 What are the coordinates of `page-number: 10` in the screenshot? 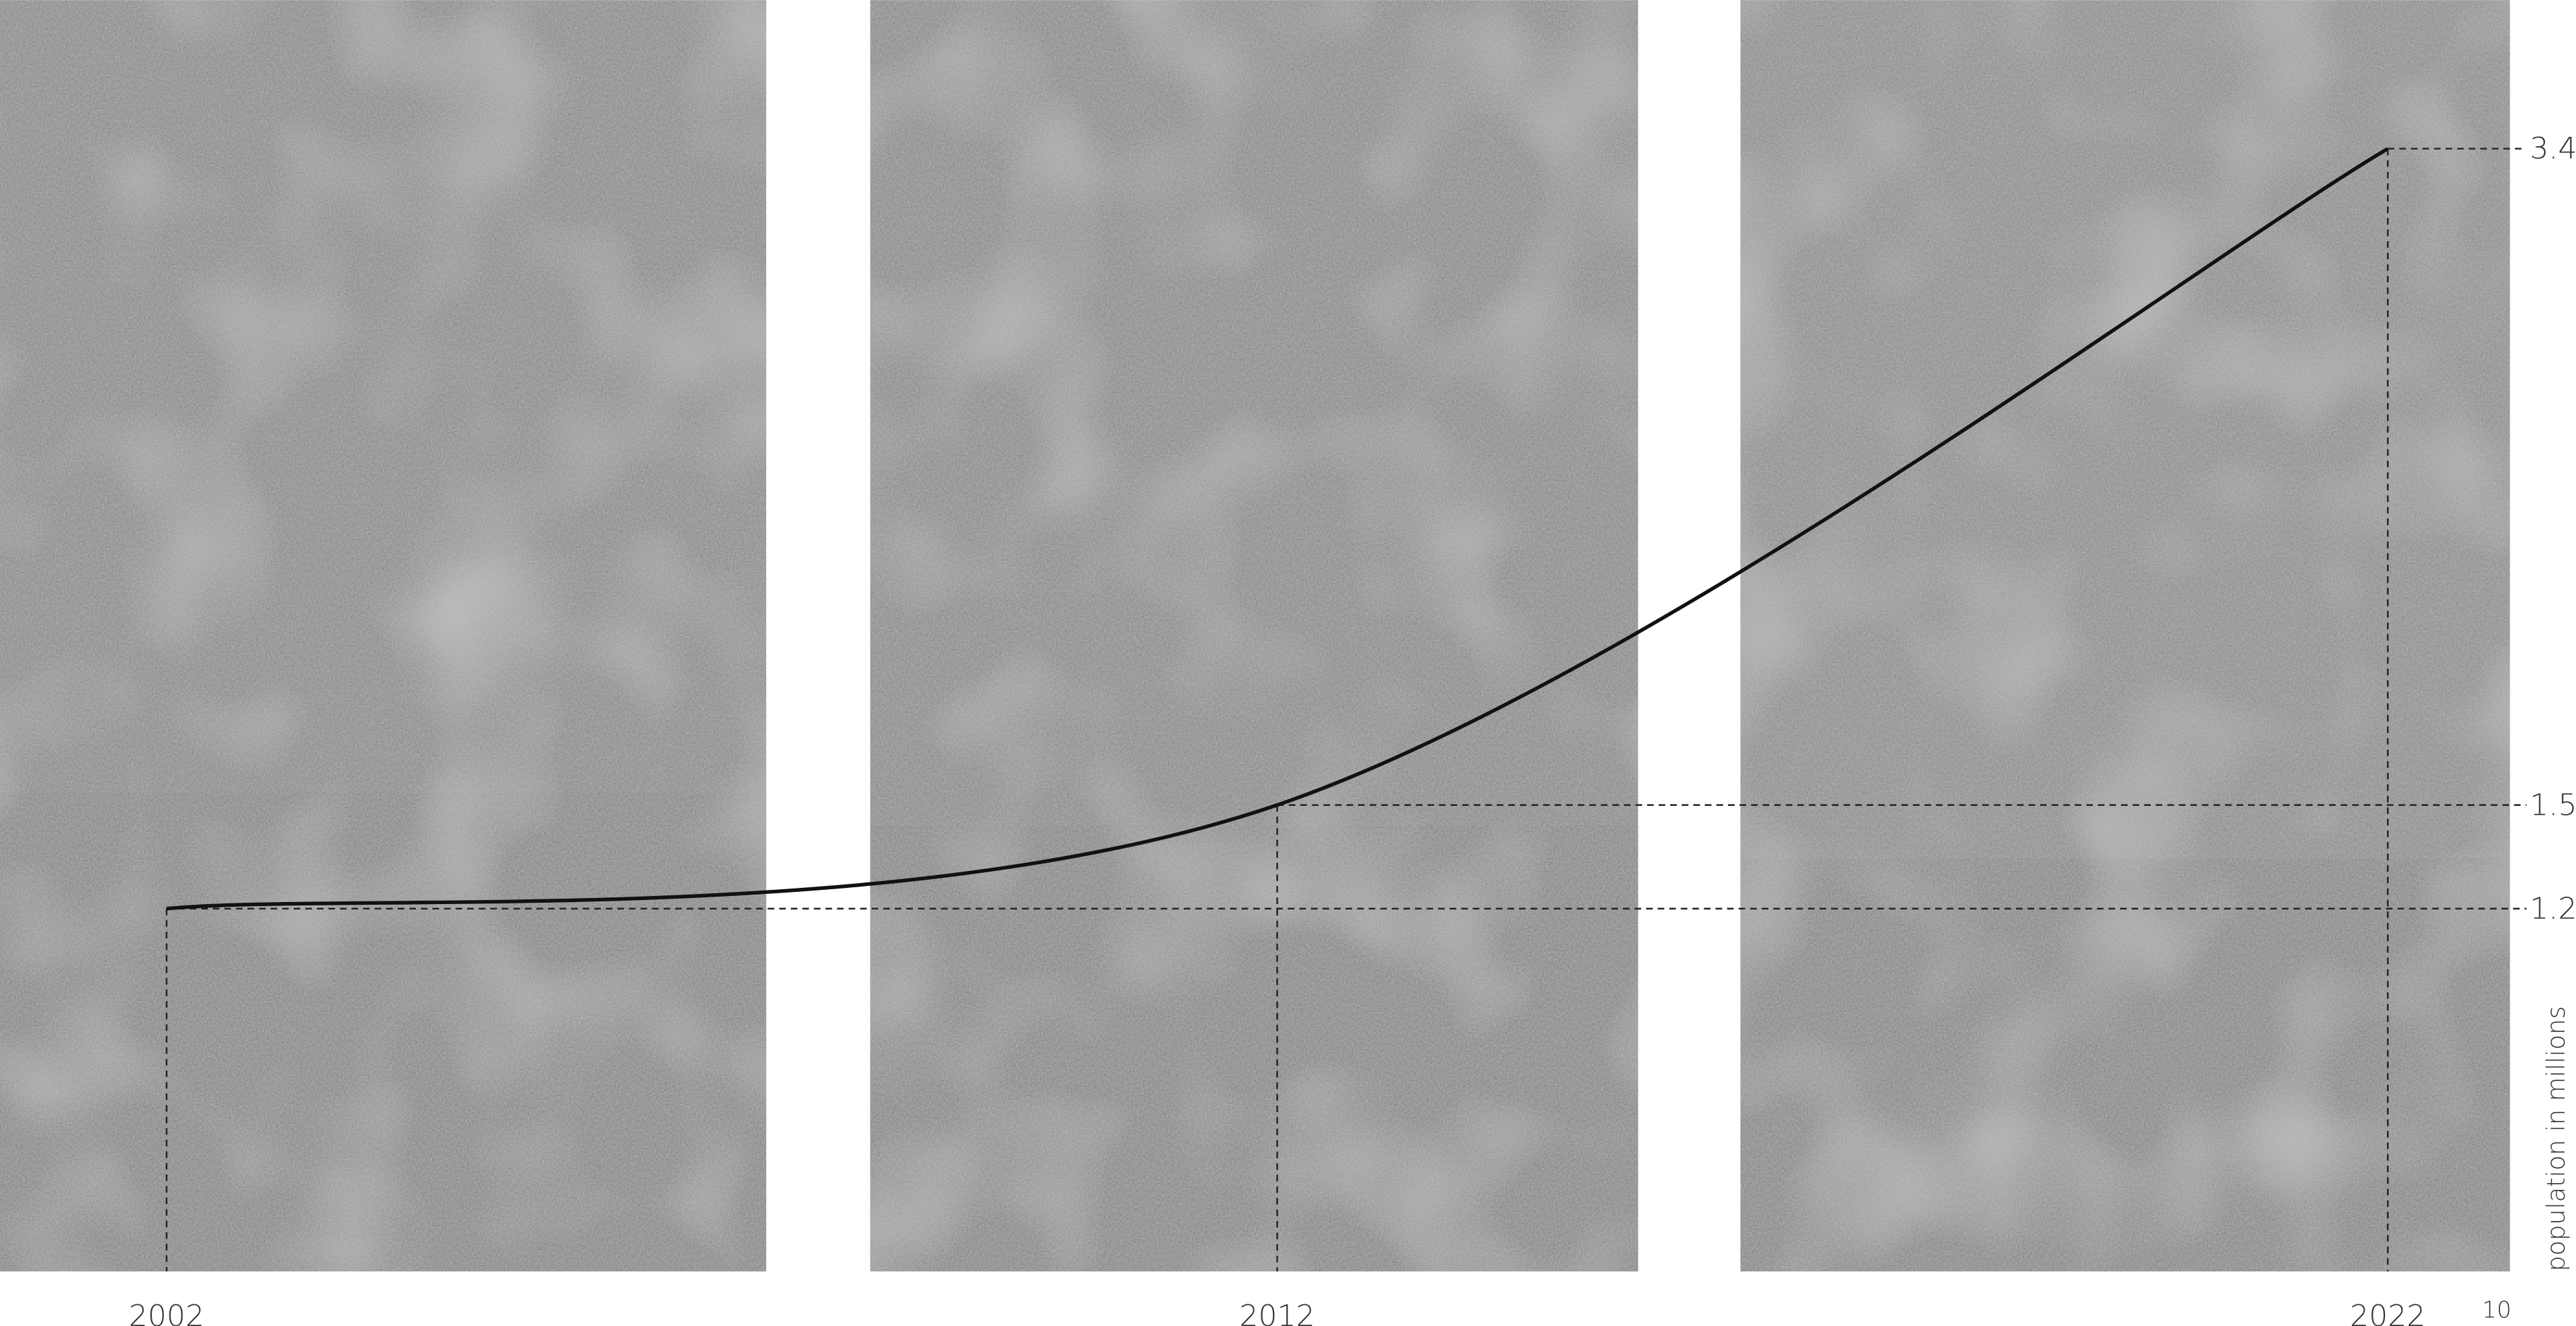 It's located at (2496, 1310).